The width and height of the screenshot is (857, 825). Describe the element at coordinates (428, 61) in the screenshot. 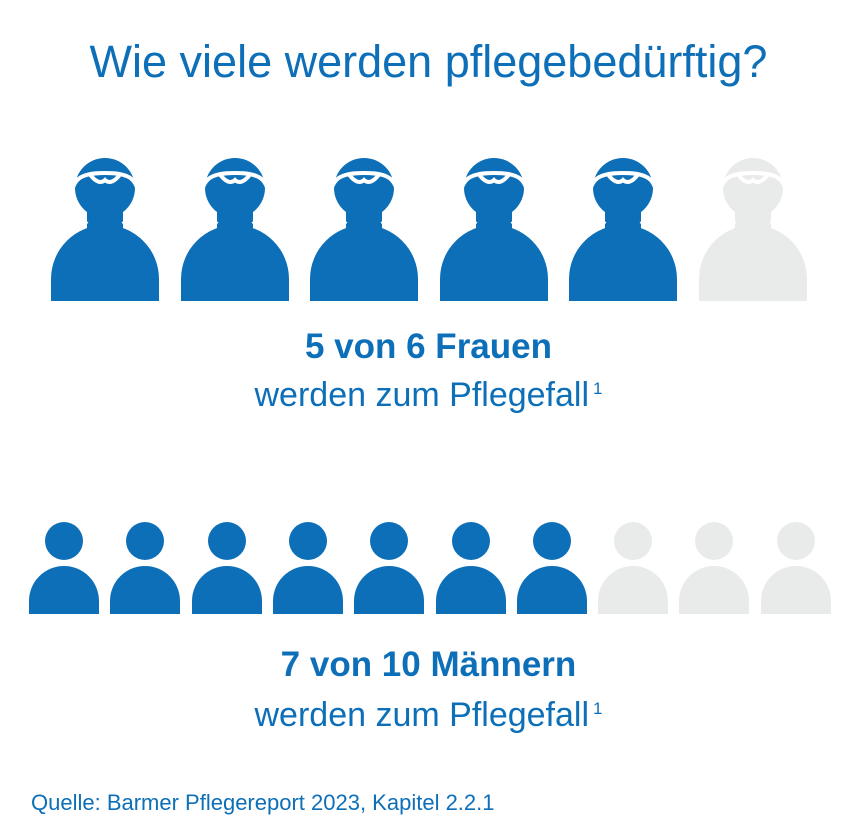

I see `page-title: Wie viele werden pflegebedürftig?` at that location.